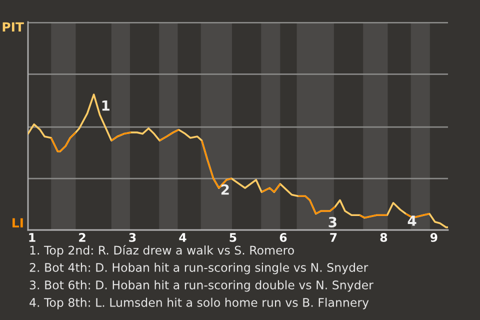  What do you see at coordinates (225, 189) in the screenshot?
I see `annotation: 2` at bounding box center [225, 189].